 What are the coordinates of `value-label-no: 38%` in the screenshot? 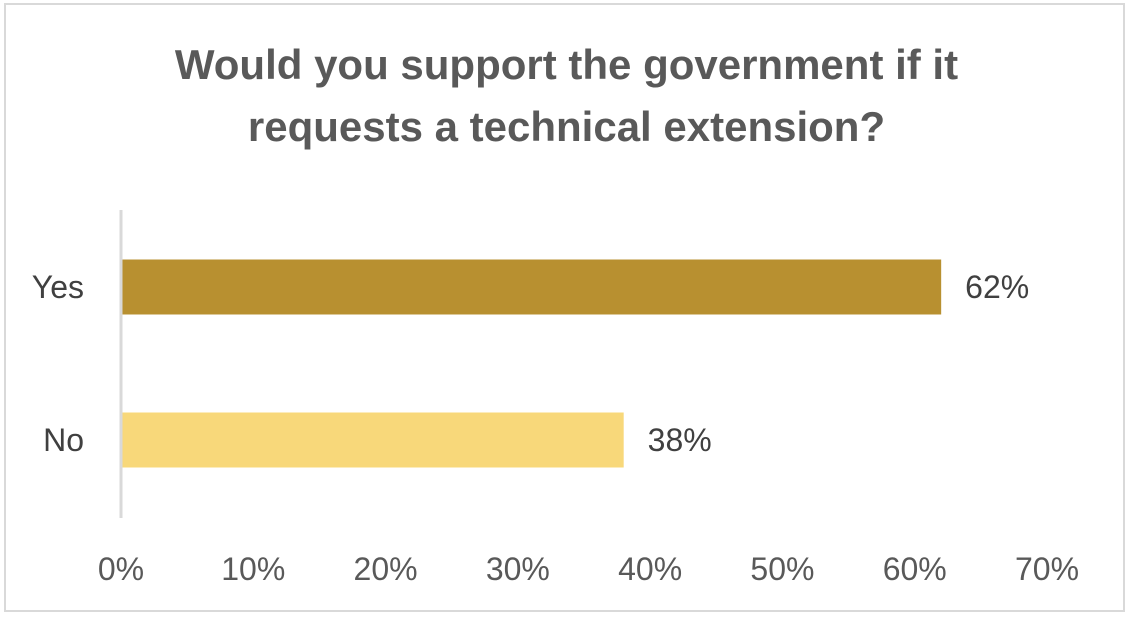 It's located at (680, 440).